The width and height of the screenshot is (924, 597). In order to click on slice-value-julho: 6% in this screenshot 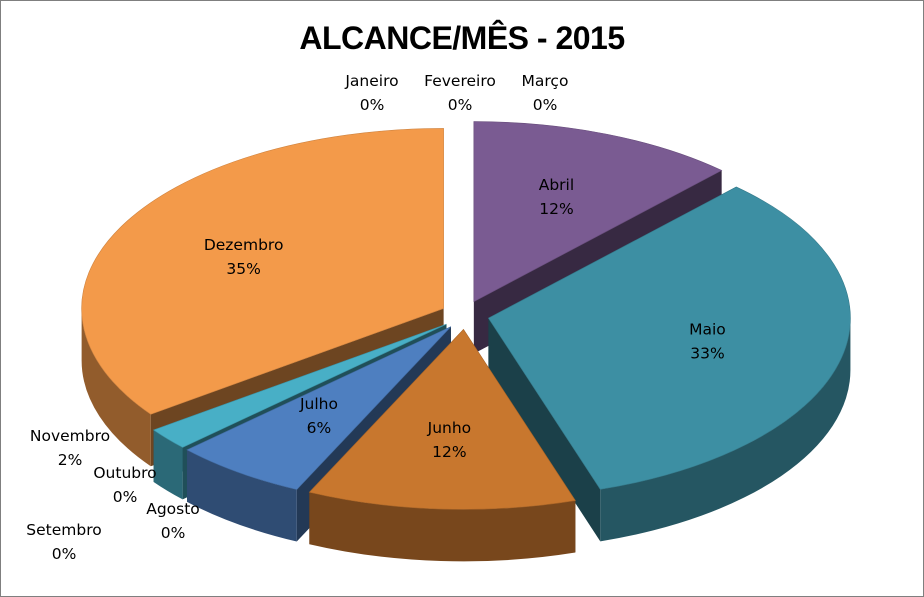, I will do `click(319, 428)`.